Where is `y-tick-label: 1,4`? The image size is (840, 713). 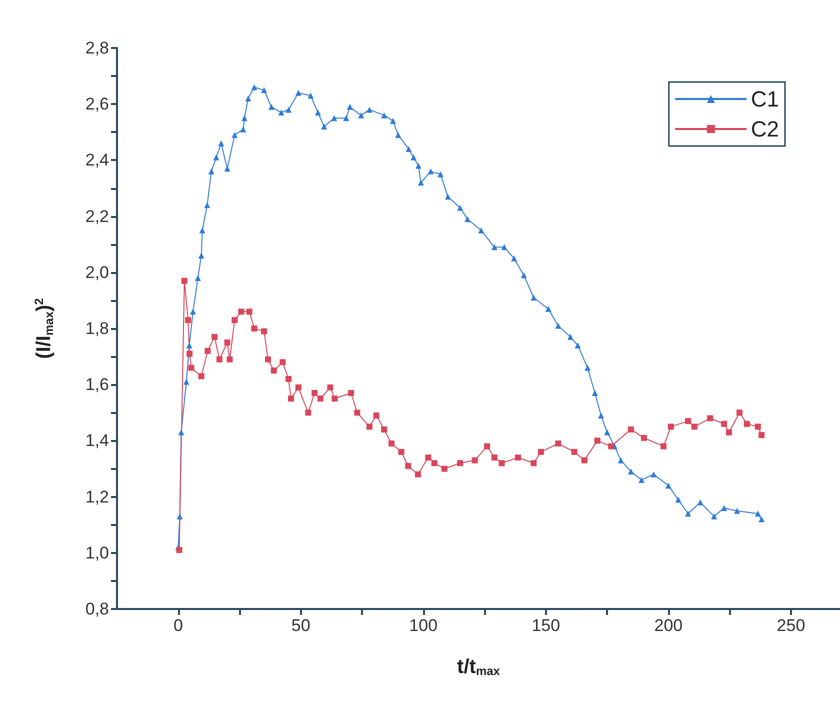
y-tick-label: 1,4 is located at coordinates (97, 440).